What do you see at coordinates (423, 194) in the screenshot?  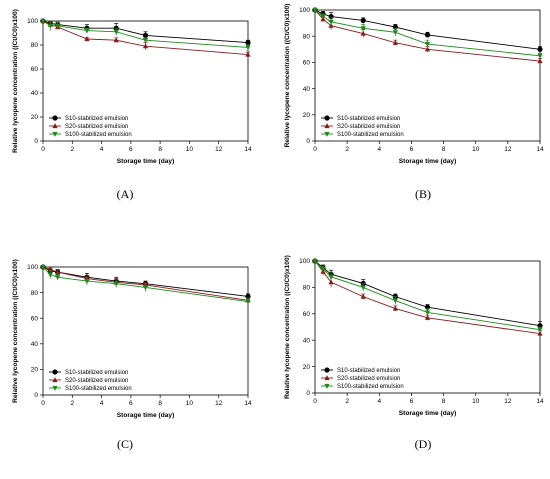 I see `panel-label: (B)` at bounding box center [423, 194].